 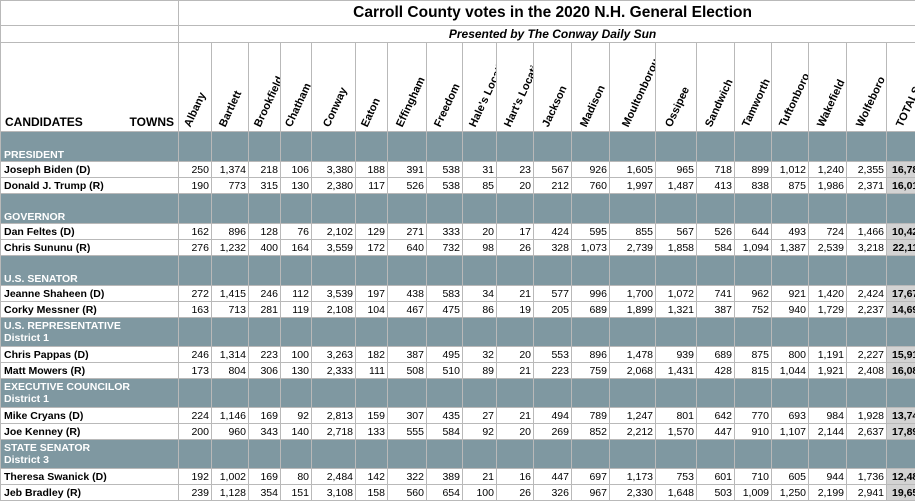 I want to click on town-vote-cell: 2,330, so click(x=633, y=493).